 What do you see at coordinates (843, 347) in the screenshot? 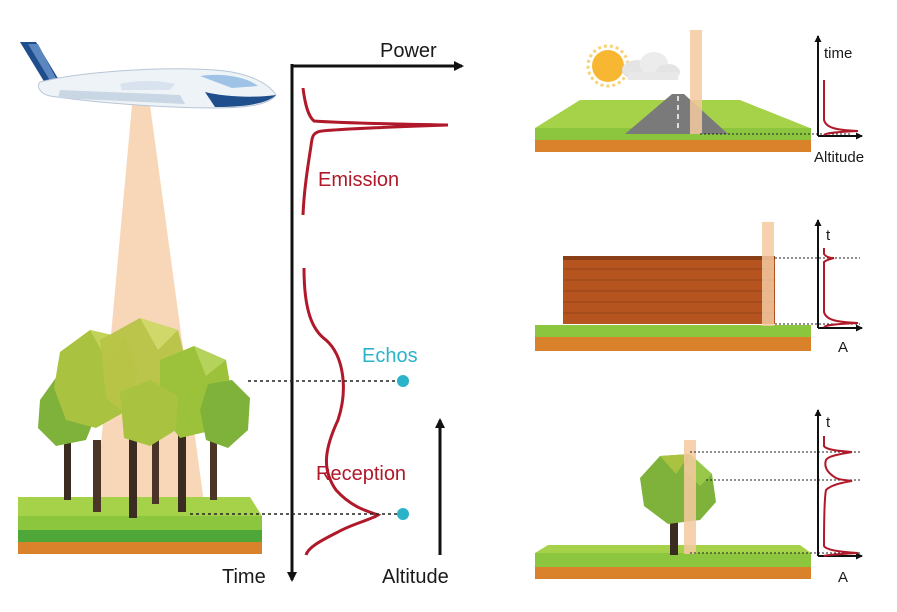
I see `wall-a-label: A` at bounding box center [843, 347].